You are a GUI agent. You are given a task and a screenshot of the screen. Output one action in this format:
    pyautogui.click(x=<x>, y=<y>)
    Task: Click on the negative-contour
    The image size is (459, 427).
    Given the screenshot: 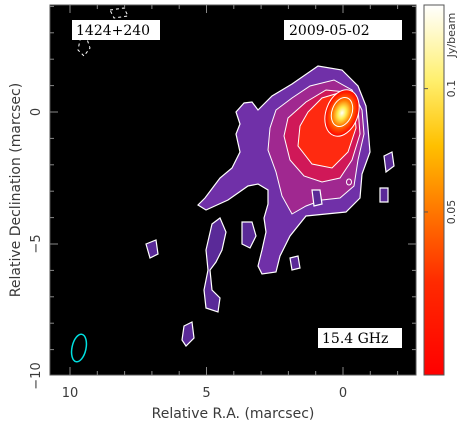 What is the action you would take?
    pyautogui.click(x=349, y=182)
    